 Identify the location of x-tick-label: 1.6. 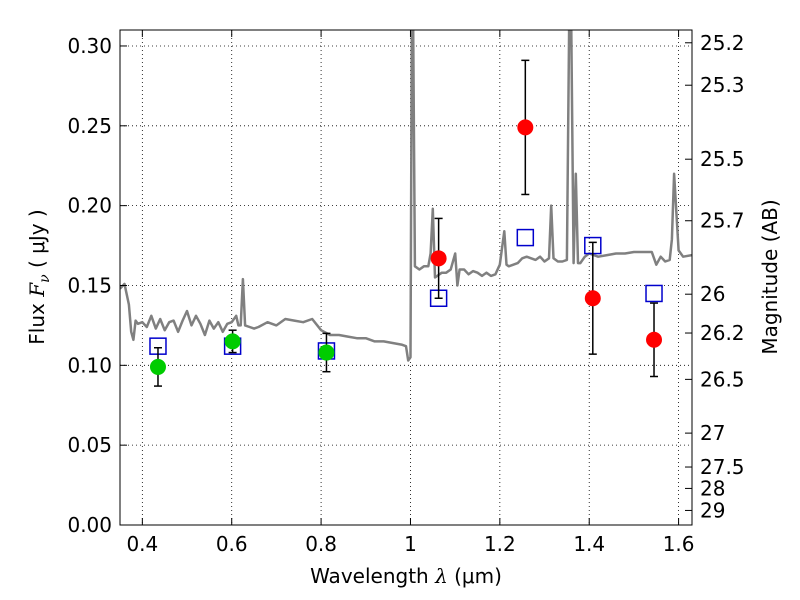
(679, 544).